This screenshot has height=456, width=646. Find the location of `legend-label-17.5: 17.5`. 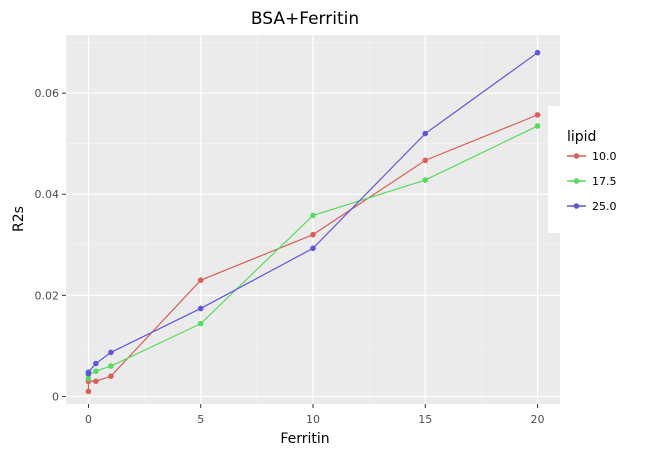

legend-label-17.5: 17.5 is located at coordinates (604, 181).